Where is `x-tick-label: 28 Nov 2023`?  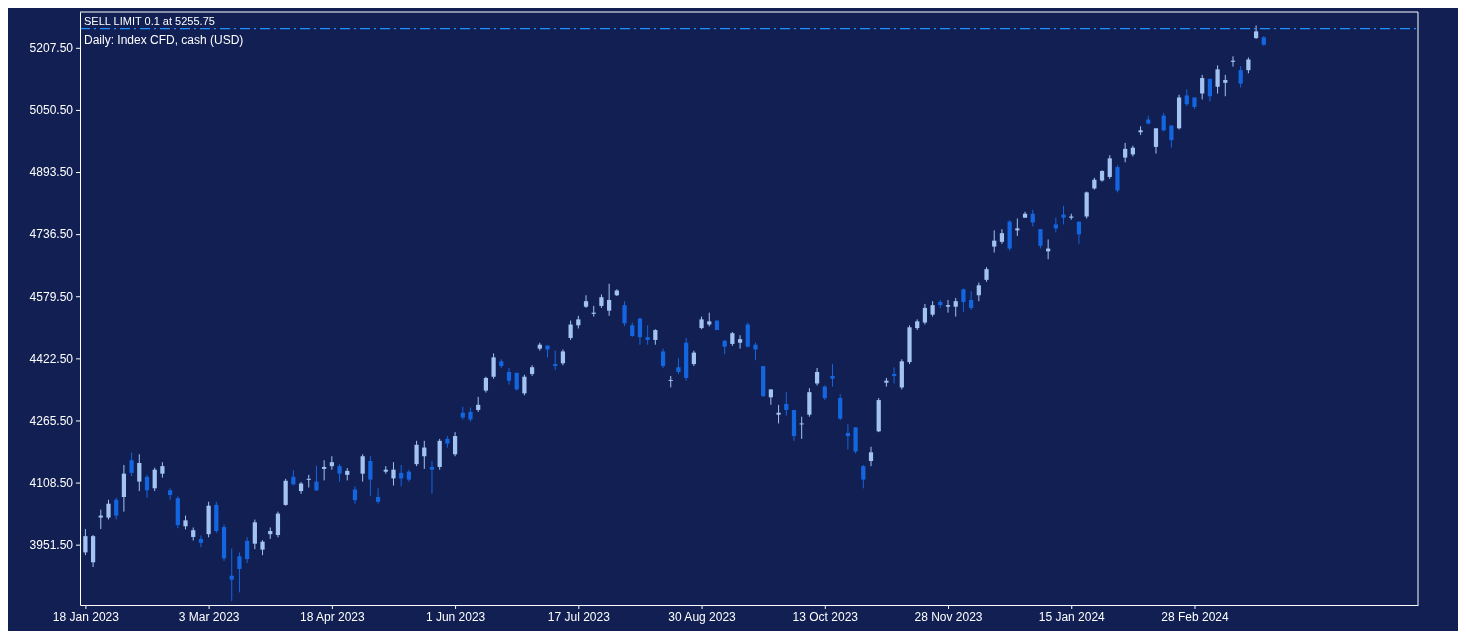 x-tick-label: 28 Nov 2023 is located at coordinates (948, 616).